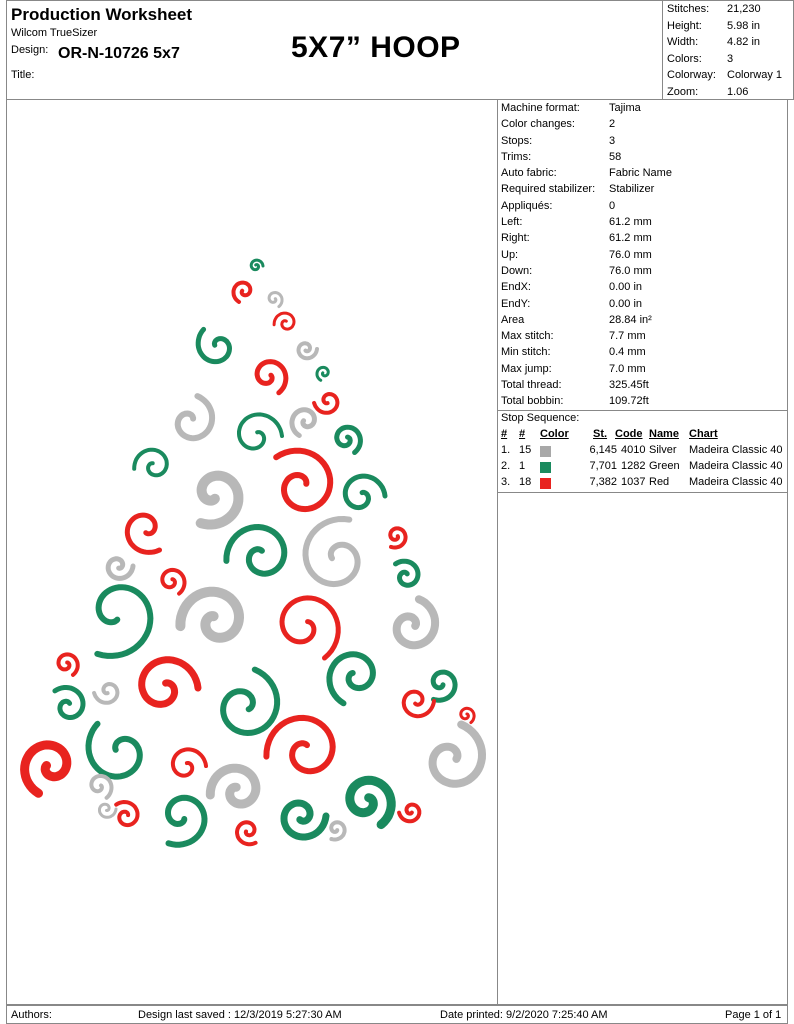  I want to click on info-value: 58, so click(615, 156).